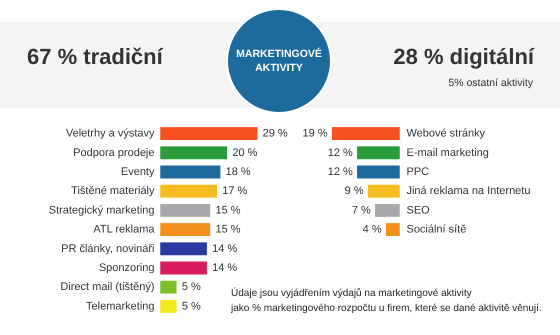 This screenshot has height=335, width=560. Describe the element at coordinates (436, 230) in the screenshot. I see `y-tick-label: Sociální sítě` at that location.